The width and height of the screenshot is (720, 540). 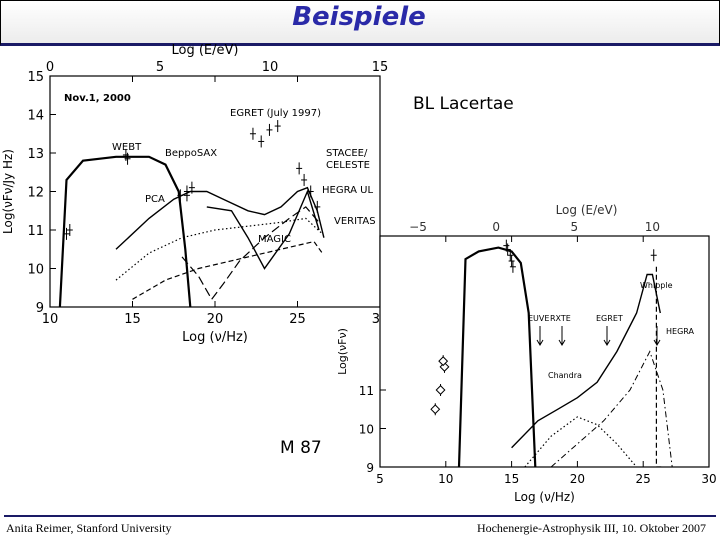 What do you see at coordinates (275, 113) in the screenshot?
I see `bllac-egret-label: EGRET (July 1997)` at bounding box center [275, 113].